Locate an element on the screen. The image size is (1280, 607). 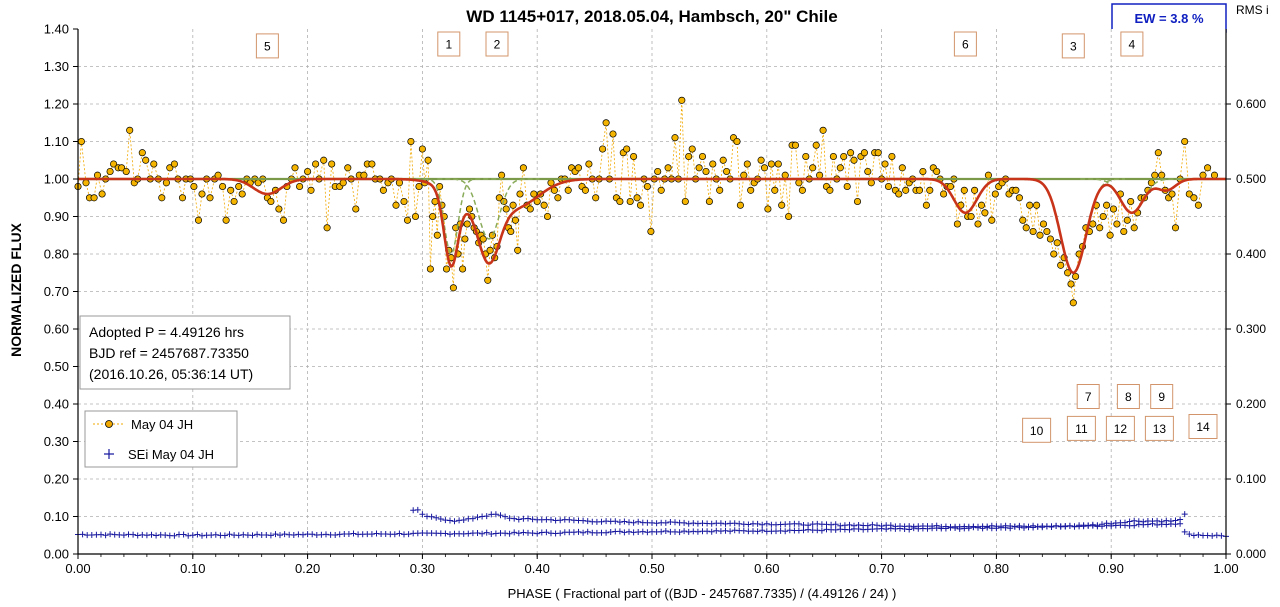
y-tick-label: 0.90 is located at coordinates (56, 216).